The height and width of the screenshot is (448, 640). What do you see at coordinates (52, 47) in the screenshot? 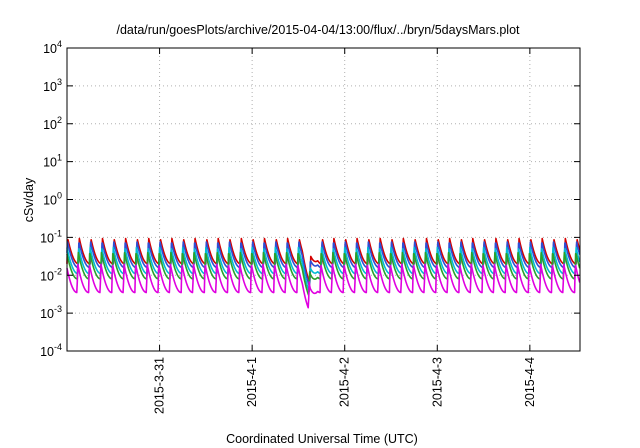
I see `y-tick-label: 10⁴` at bounding box center [52, 47].